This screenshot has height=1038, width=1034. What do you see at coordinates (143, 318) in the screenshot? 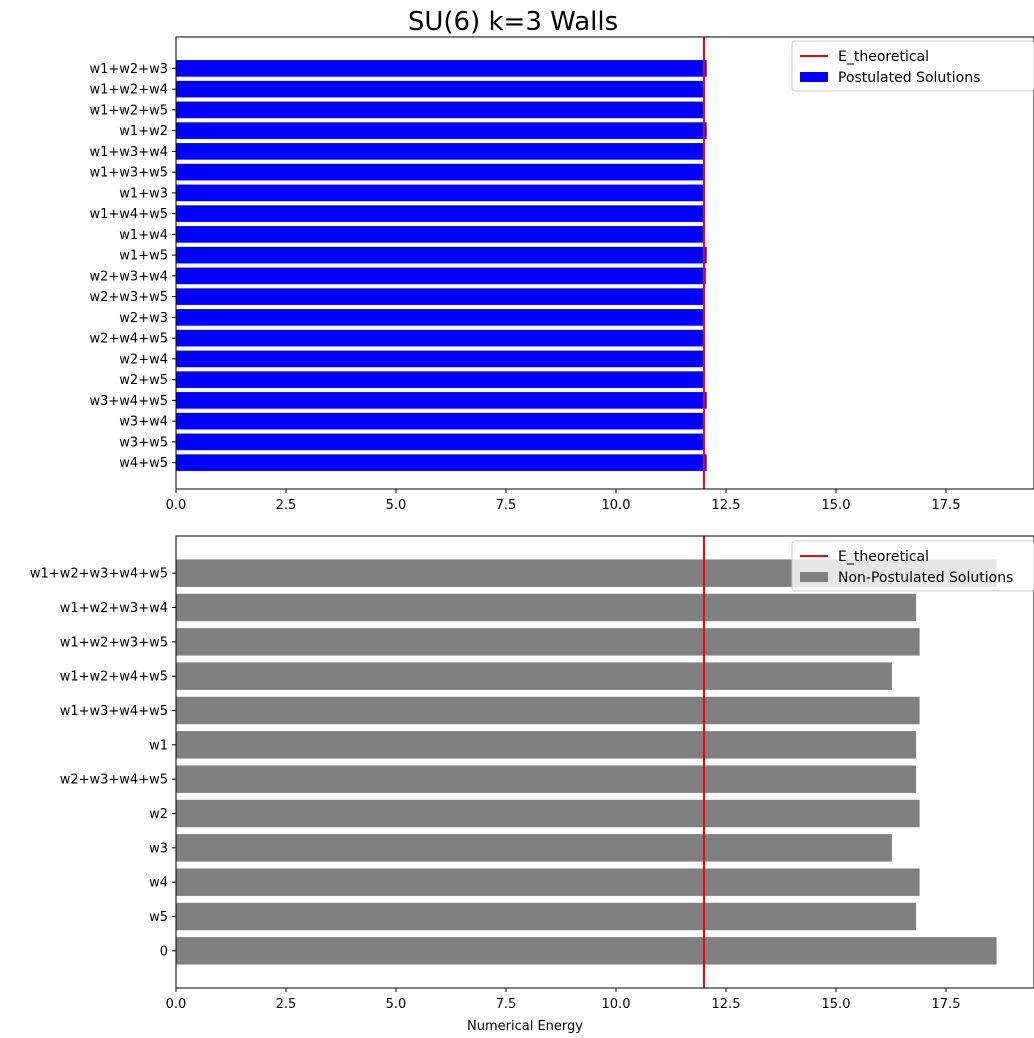
I see `y-tick-label: w2+w3` at bounding box center [143, 318].